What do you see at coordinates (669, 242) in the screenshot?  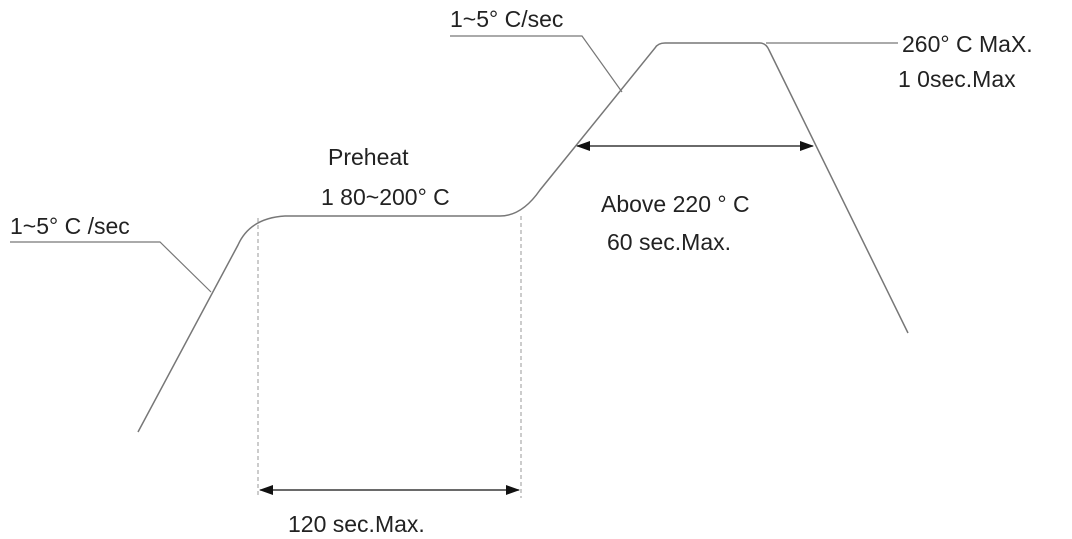 I see `above-temperature-time-label: 60 sec.Max.` at bounding box center [669, 242].